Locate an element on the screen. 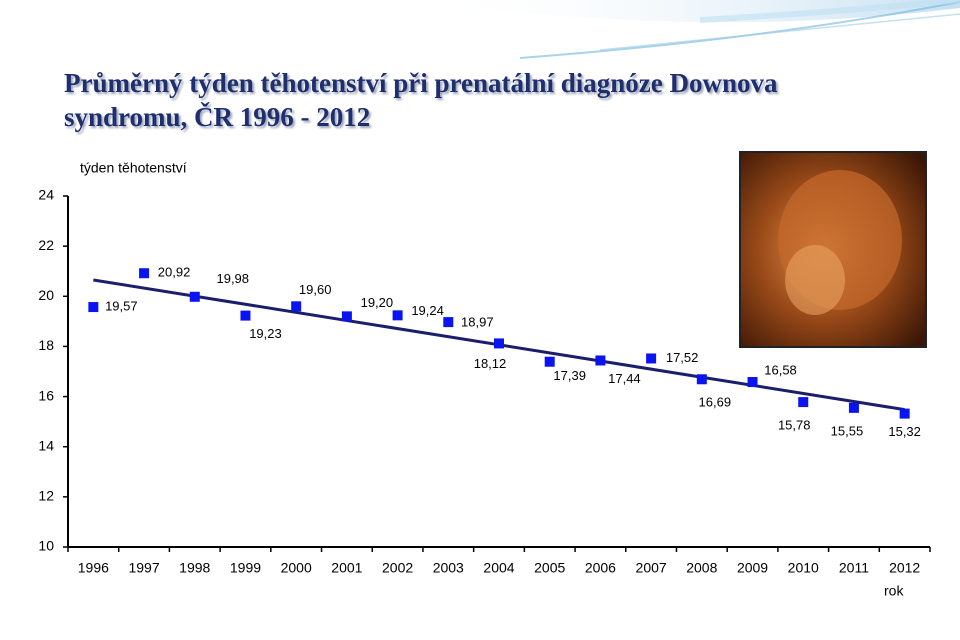 The width and height of the screenshot is (960, 640). x-tick-label: 2009 is located at coordinates (752, 568).